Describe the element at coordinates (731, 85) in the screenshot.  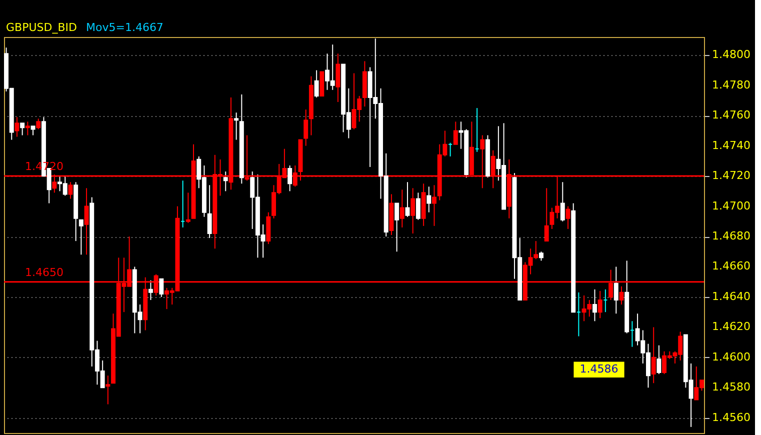
I see `y-tick-label: 1.4780` at that location.